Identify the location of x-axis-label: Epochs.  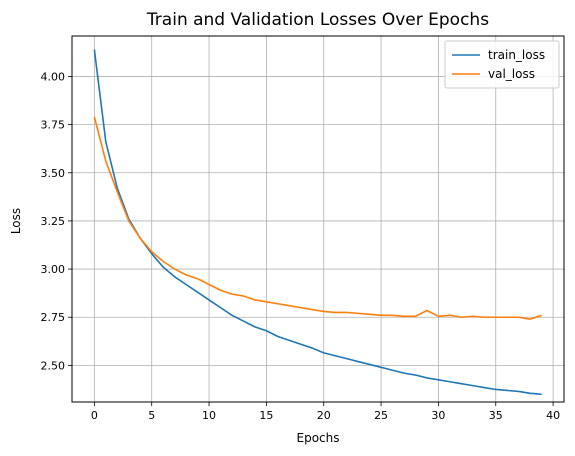
(318, 438).